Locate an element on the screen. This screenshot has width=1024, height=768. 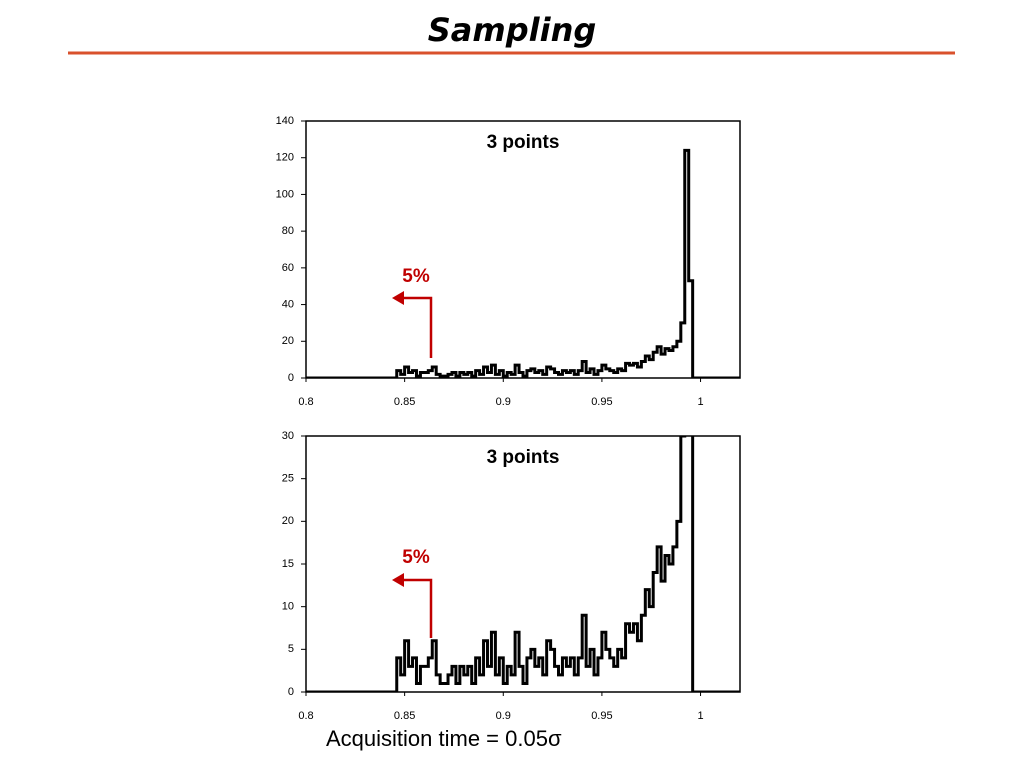
y-tick-label: 60 is located at coordinates (288, 268).